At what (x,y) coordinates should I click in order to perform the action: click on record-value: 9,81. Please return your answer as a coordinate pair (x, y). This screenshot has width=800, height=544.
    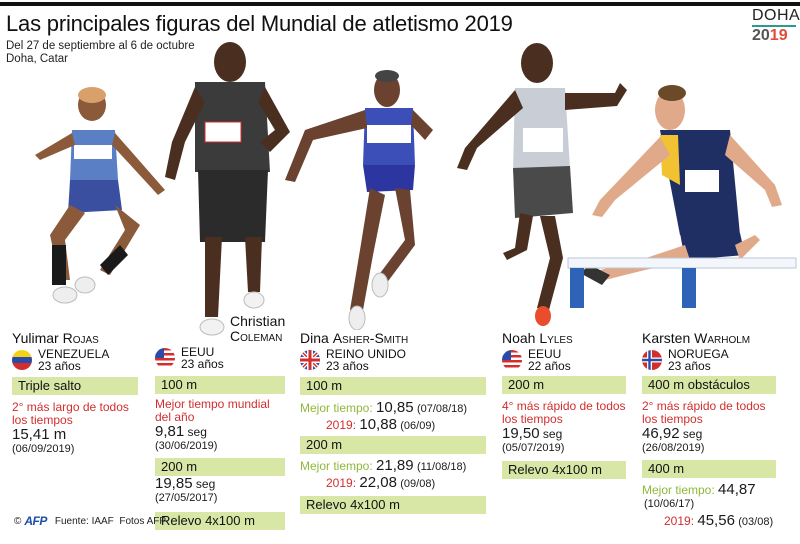
    Looking at the image, I should click on (170, 431).